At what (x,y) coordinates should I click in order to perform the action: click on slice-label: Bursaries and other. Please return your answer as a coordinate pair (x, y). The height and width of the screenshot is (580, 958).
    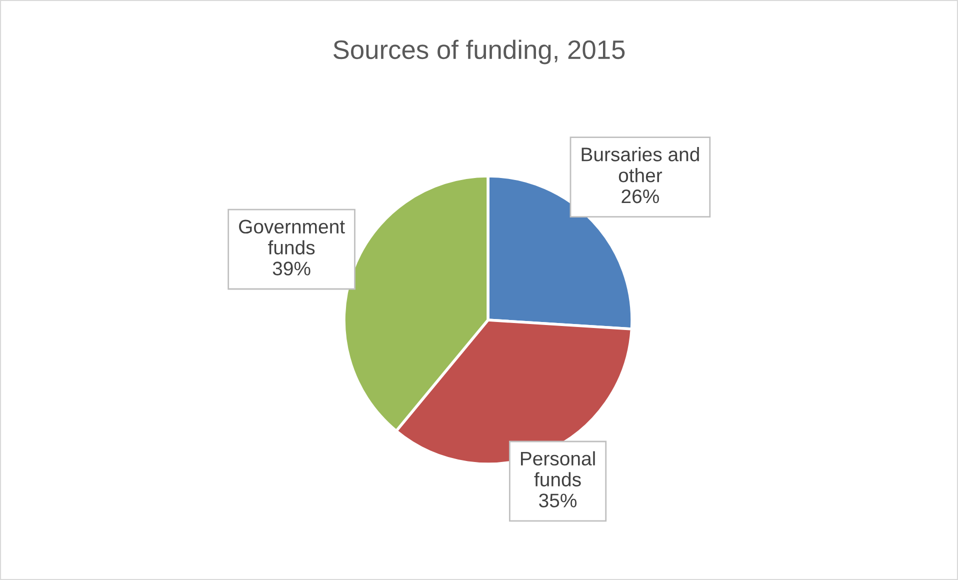
    Looking at the image, I should click on (640, 164).